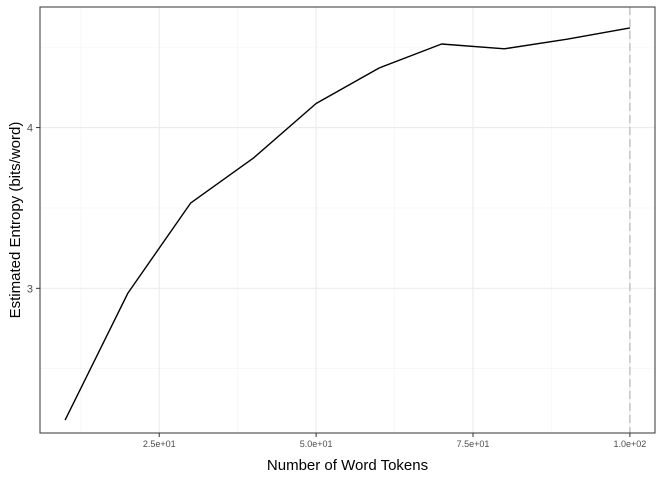 Image resolution: width=672 pixels, height=480 pixels. Describe the element at coordinates (30, 289) in the screenshot. I see `y-tick-label: 3` at that location.